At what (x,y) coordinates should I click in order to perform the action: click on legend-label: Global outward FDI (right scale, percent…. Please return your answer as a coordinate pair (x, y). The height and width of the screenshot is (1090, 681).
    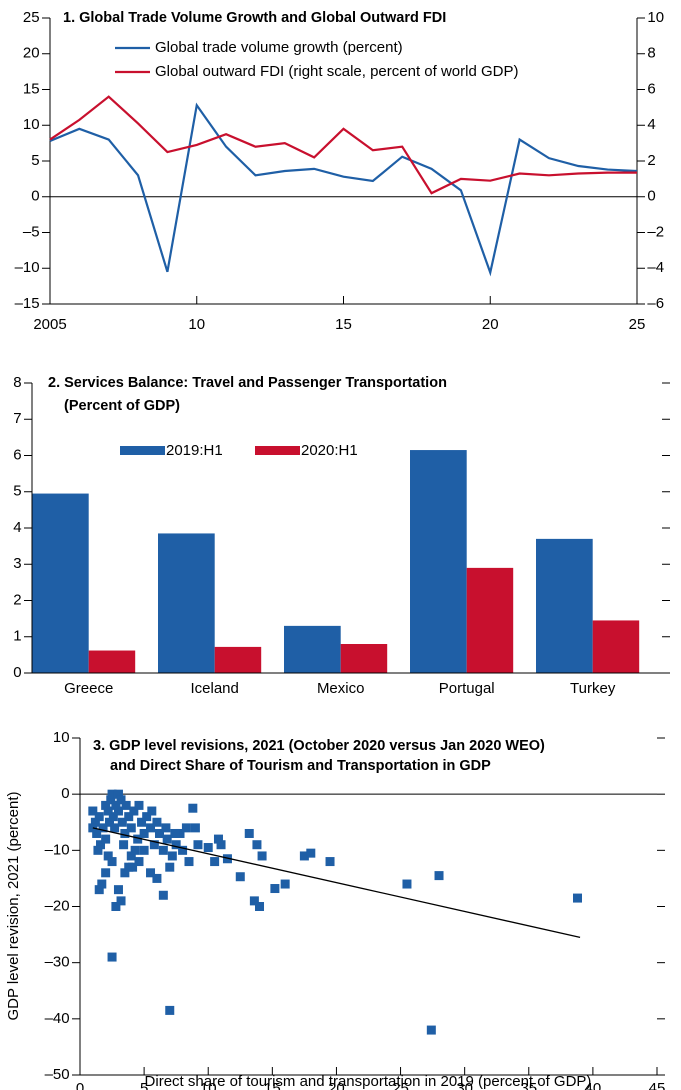
    Looking at the image, I should click on (336, 71).